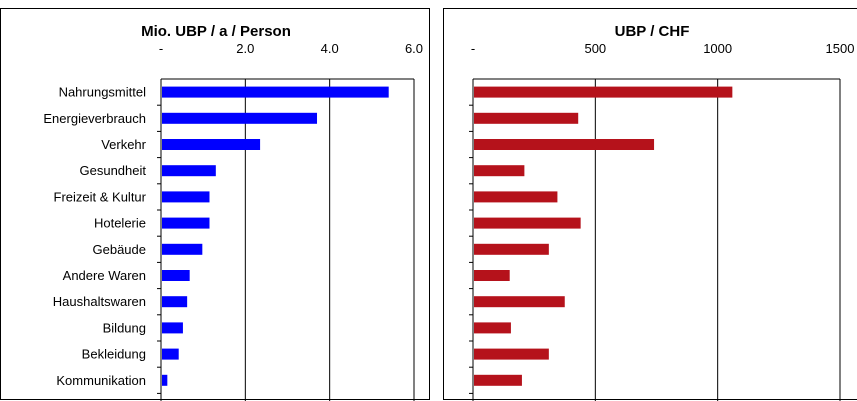  I want to click on x-tick-label: 1500, so click(840, 48).